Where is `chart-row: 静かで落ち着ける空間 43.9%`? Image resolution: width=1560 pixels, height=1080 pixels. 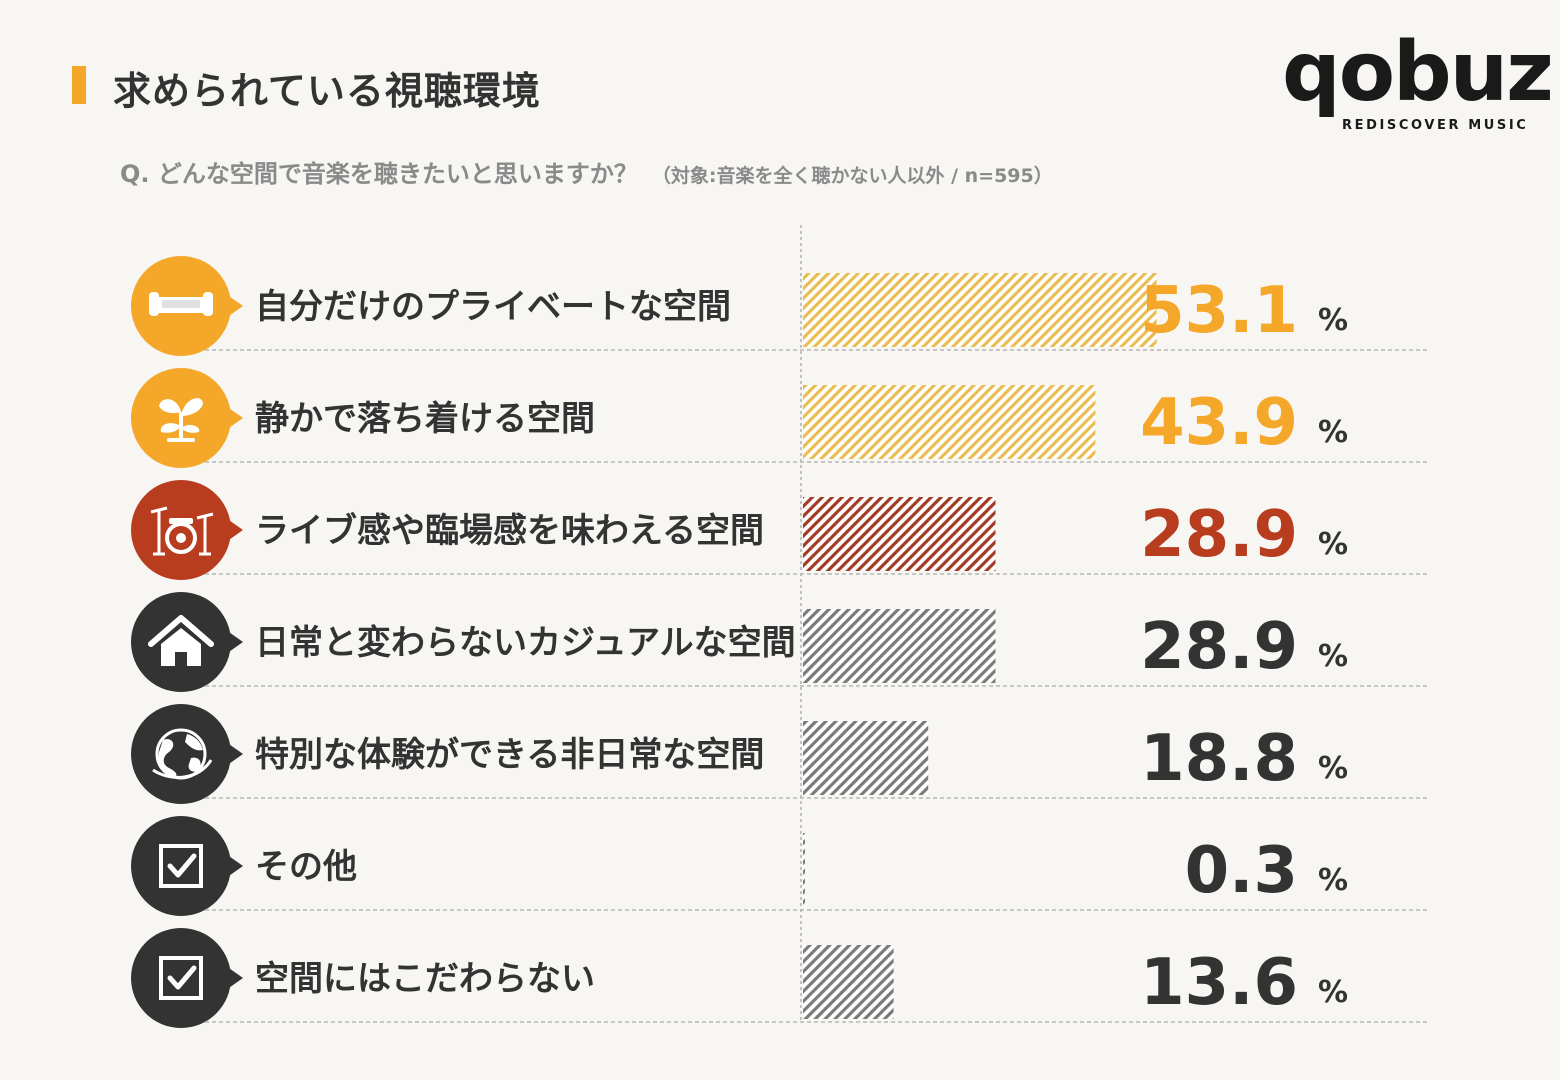 chart-row: 静かで落ち着ける空間 43.9% is located at coordinates (779, 418).